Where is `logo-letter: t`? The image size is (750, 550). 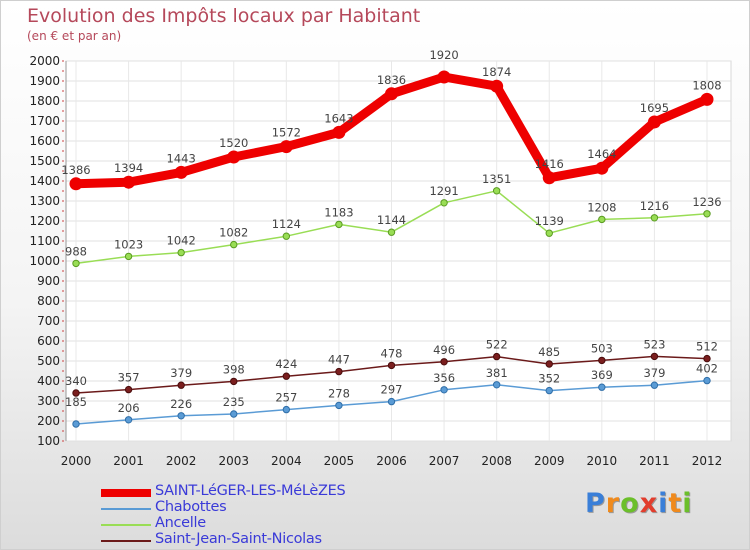
logo-letter: t is located at coordinates (675, 503).